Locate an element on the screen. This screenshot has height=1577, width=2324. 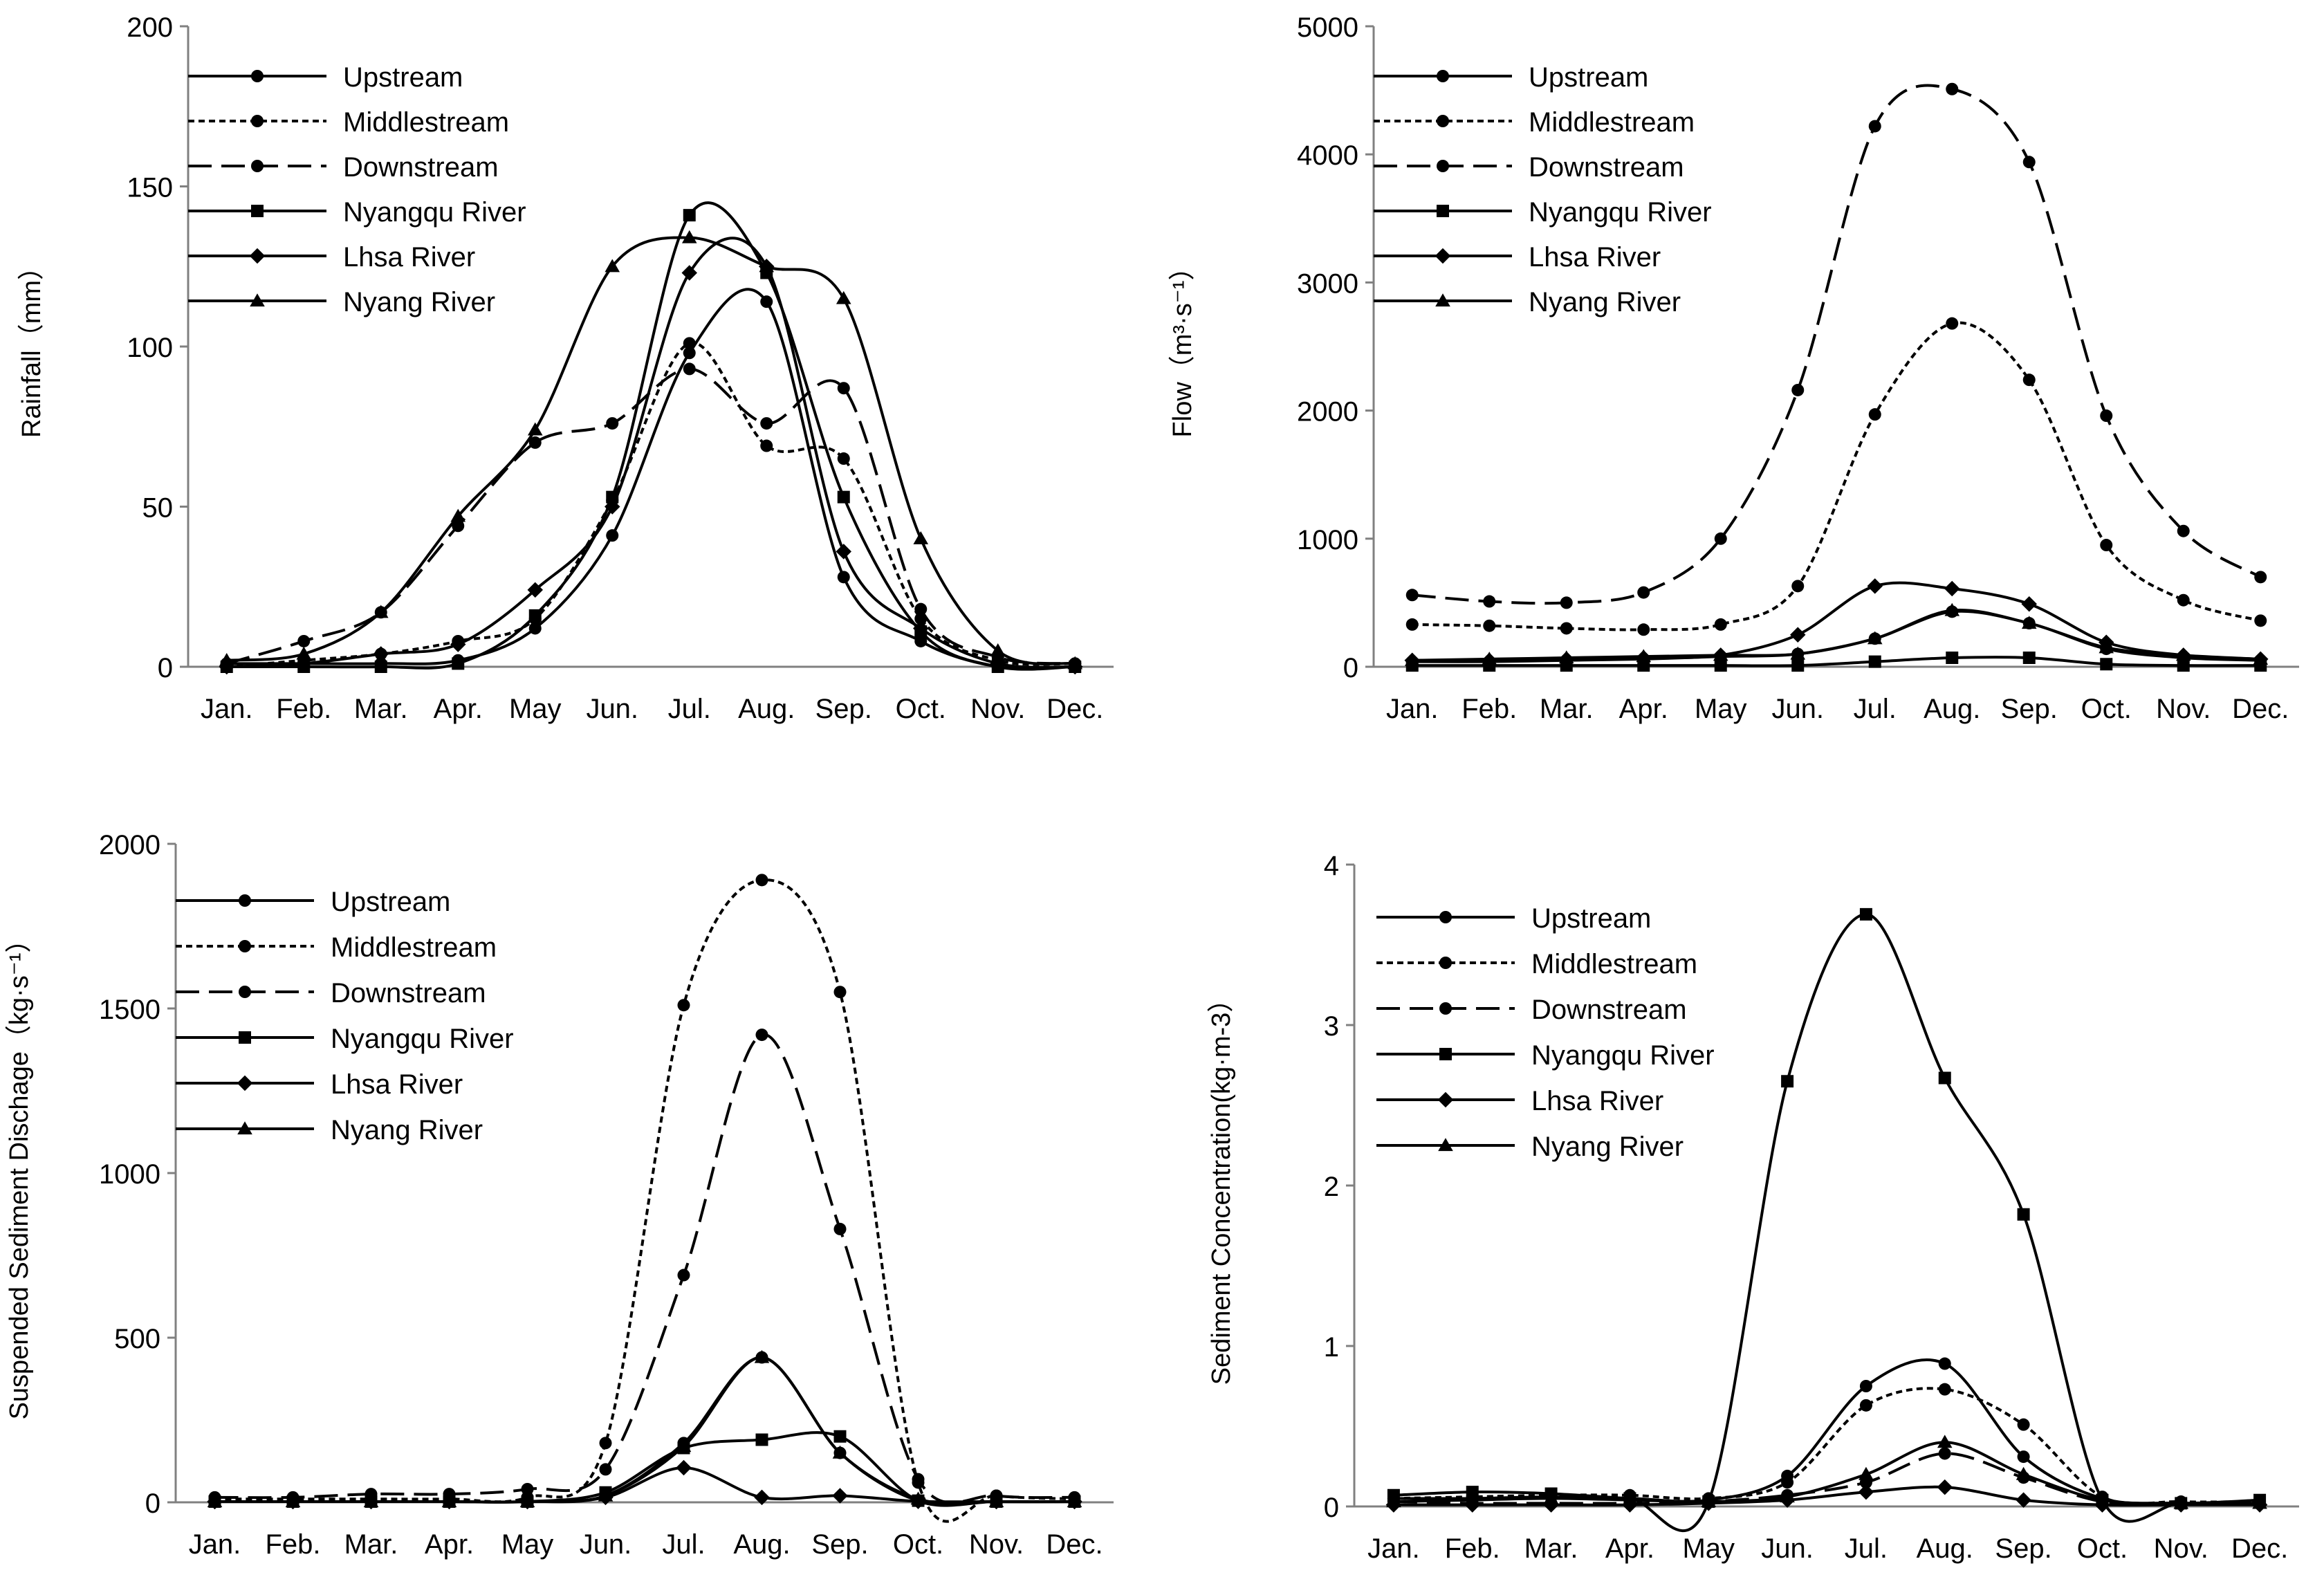
x-tick-label: Oct. is located at coordinates (921, 709).